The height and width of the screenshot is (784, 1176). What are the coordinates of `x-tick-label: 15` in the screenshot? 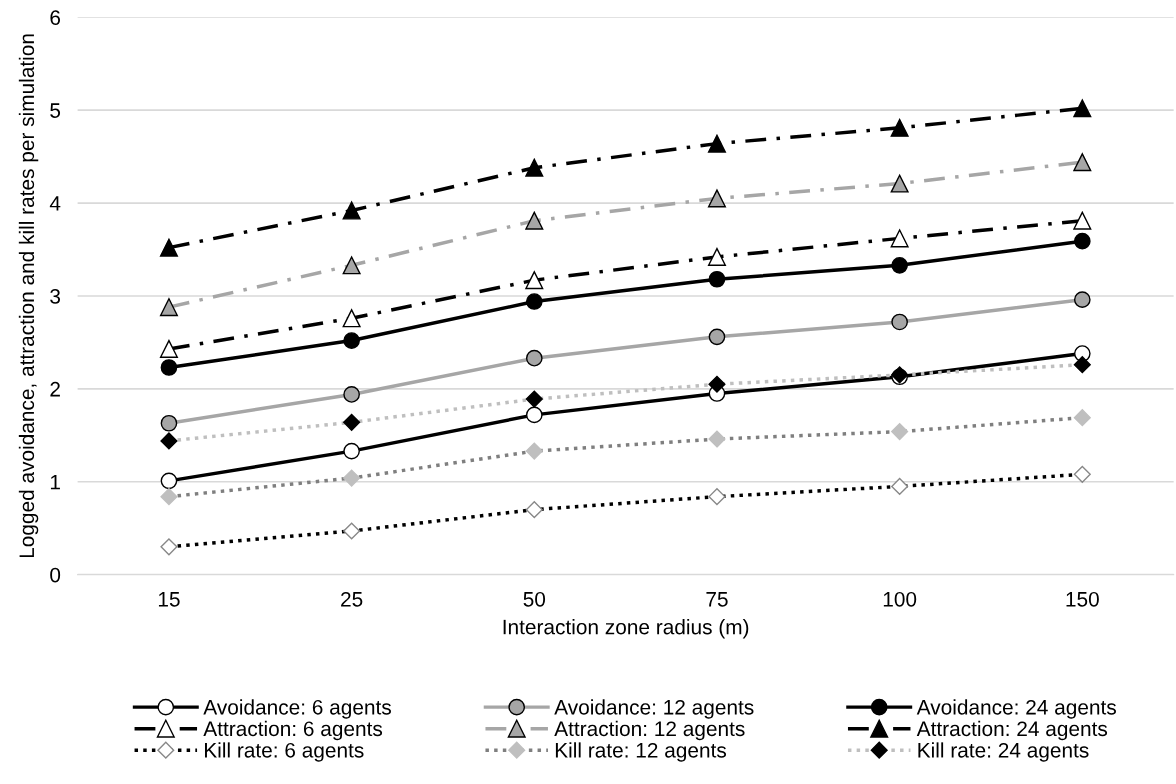 It's located at (169, 599).